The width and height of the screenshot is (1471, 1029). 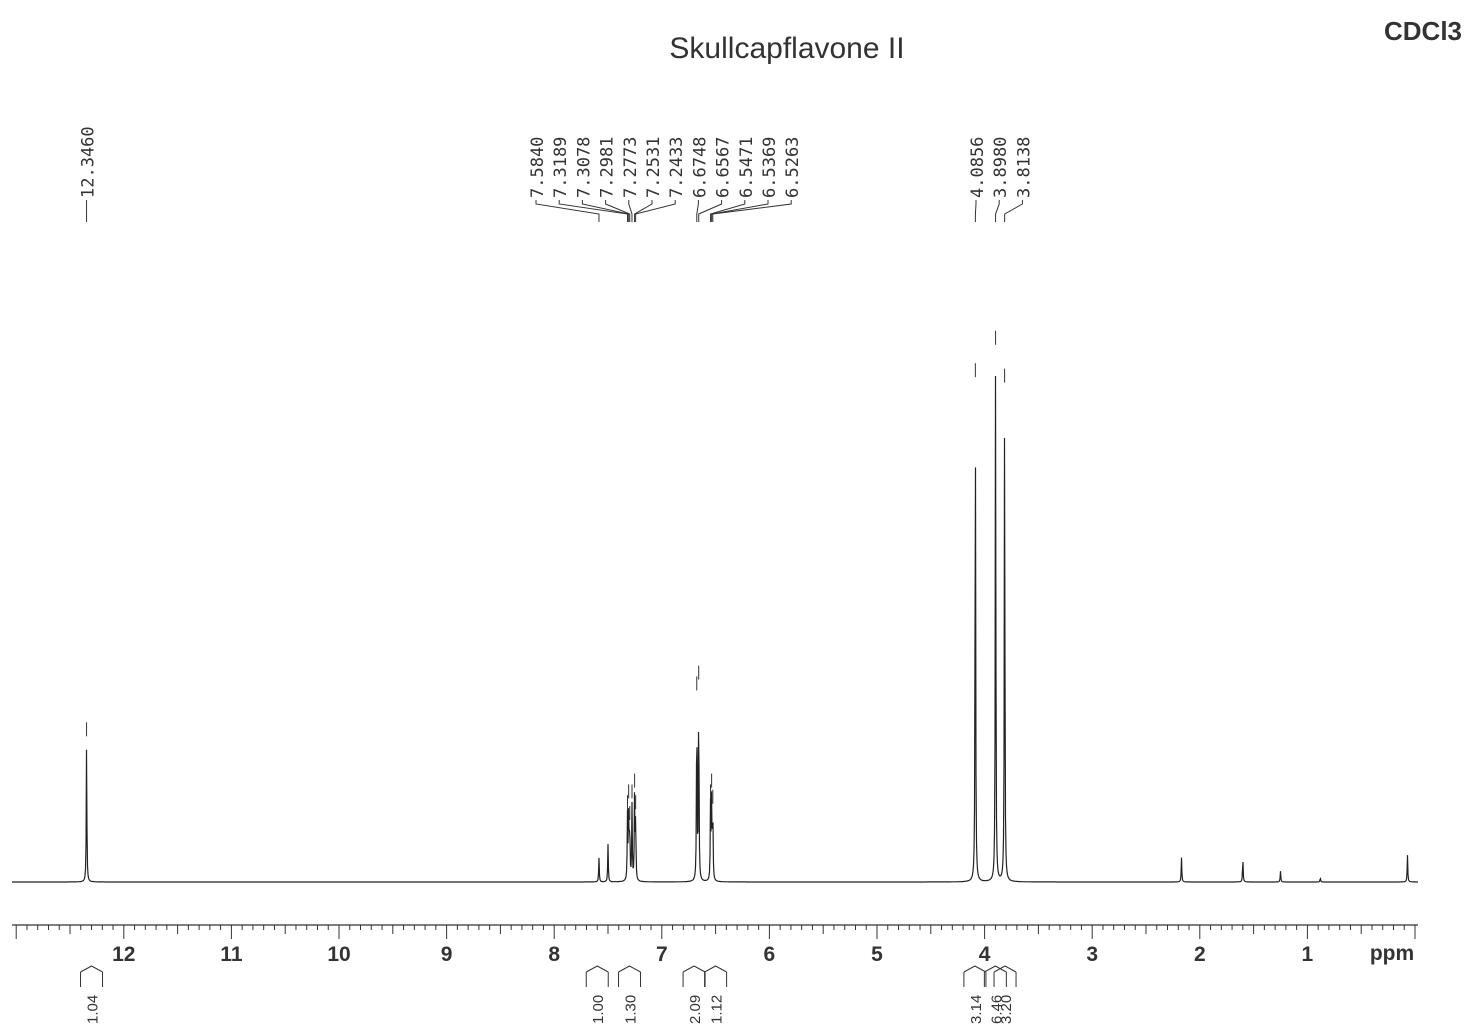 What do you see at coordinates (1024, 167) in the screenshot?
I see `peak-shift-label: 3.8138` at bounding box center [1024, 167].